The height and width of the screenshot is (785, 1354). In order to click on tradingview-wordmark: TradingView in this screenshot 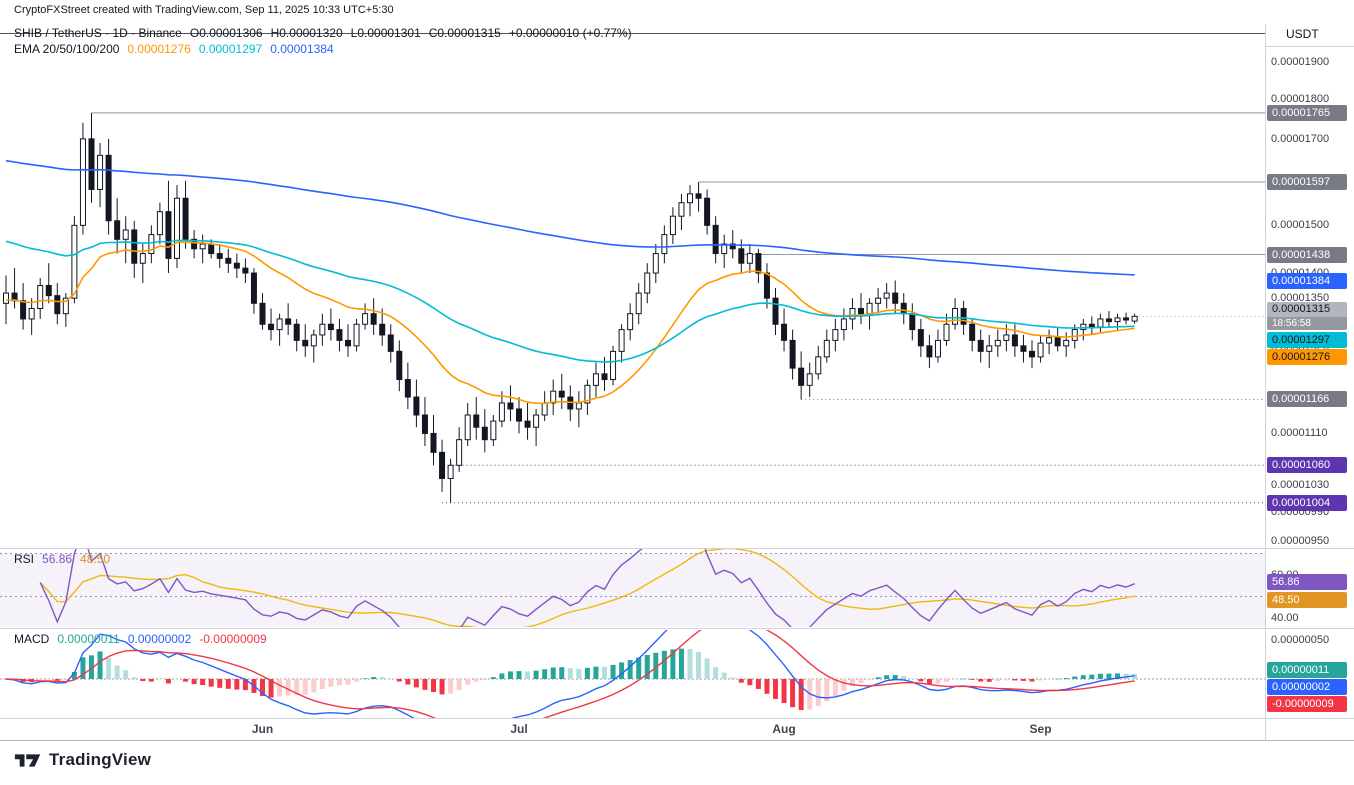, I will do `click(100, 759)`.